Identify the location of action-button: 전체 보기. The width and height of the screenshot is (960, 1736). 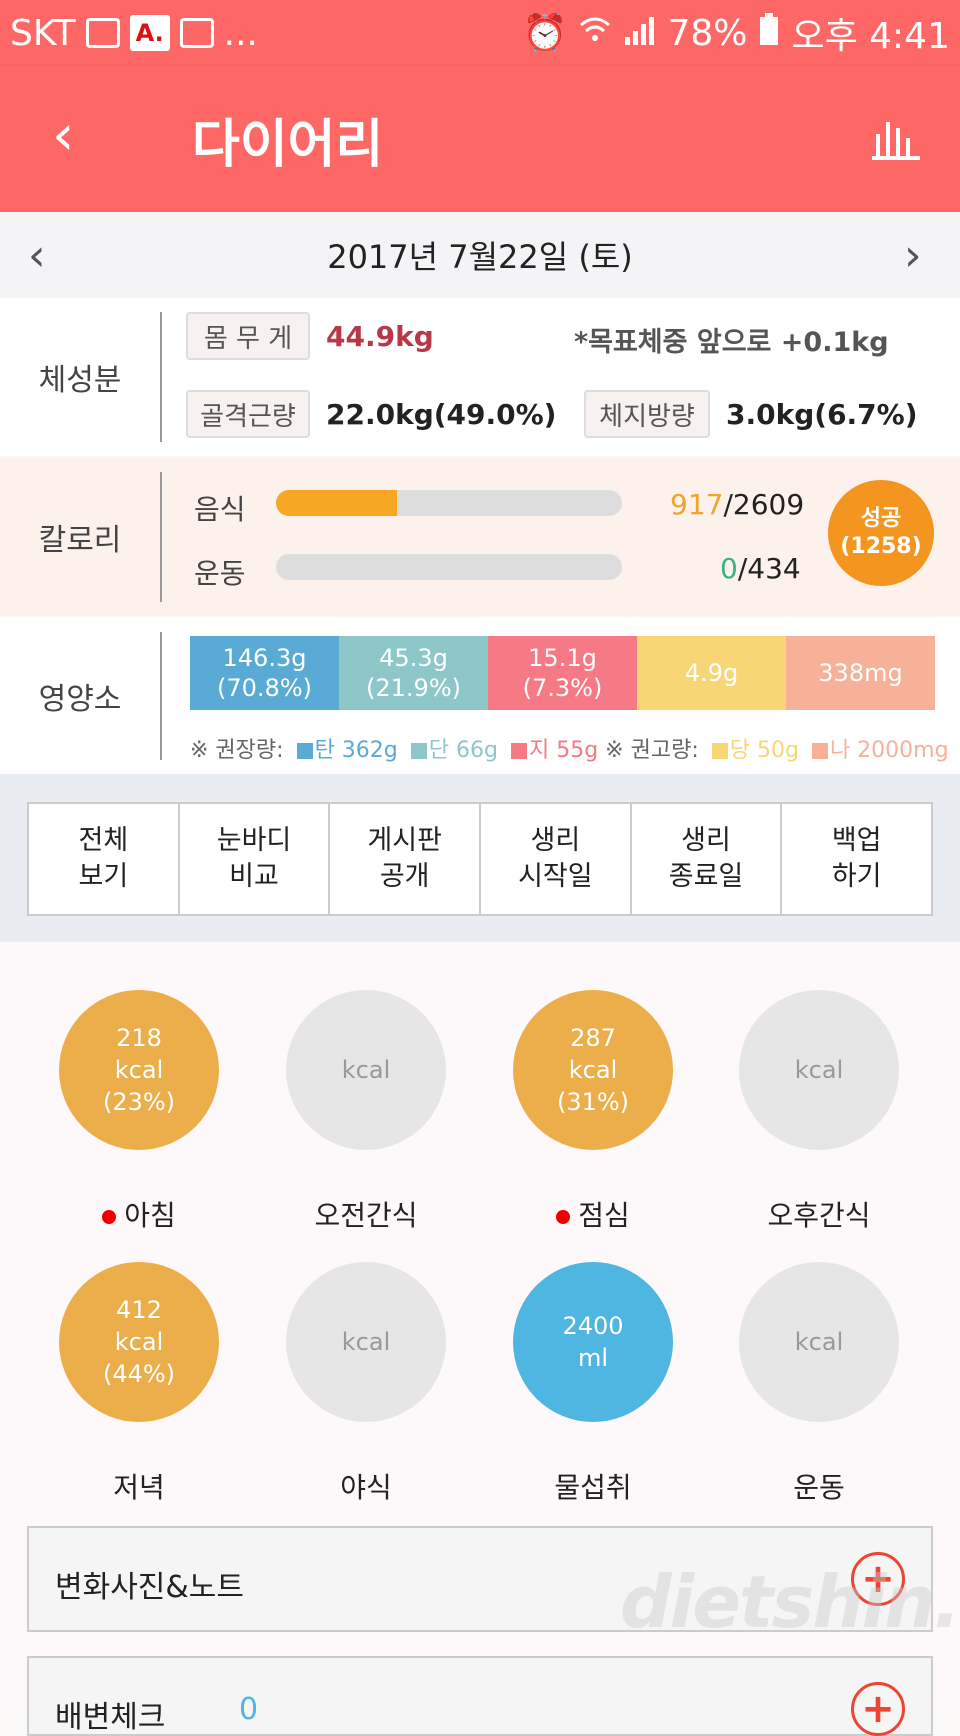
(104, 859).